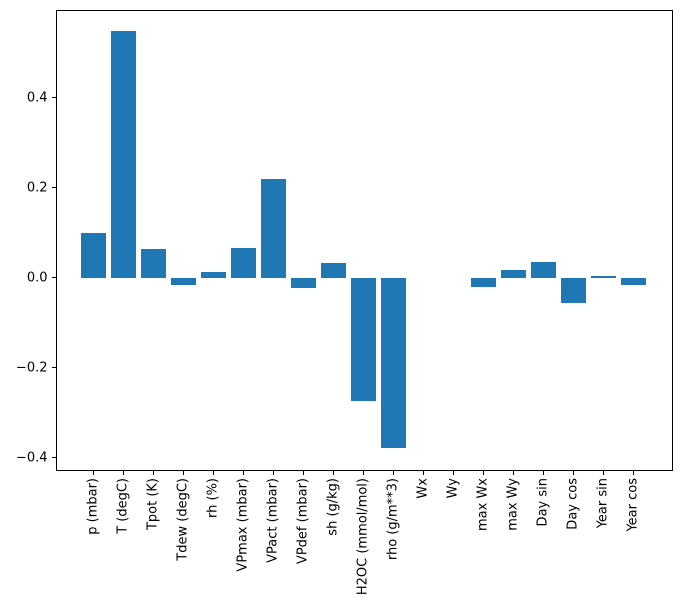 The height and width of the screenshot is (616, 683). Describe the element at coordinates (37, 98) in the screenshot. I see `y-tick-label: 0.4` at that location.